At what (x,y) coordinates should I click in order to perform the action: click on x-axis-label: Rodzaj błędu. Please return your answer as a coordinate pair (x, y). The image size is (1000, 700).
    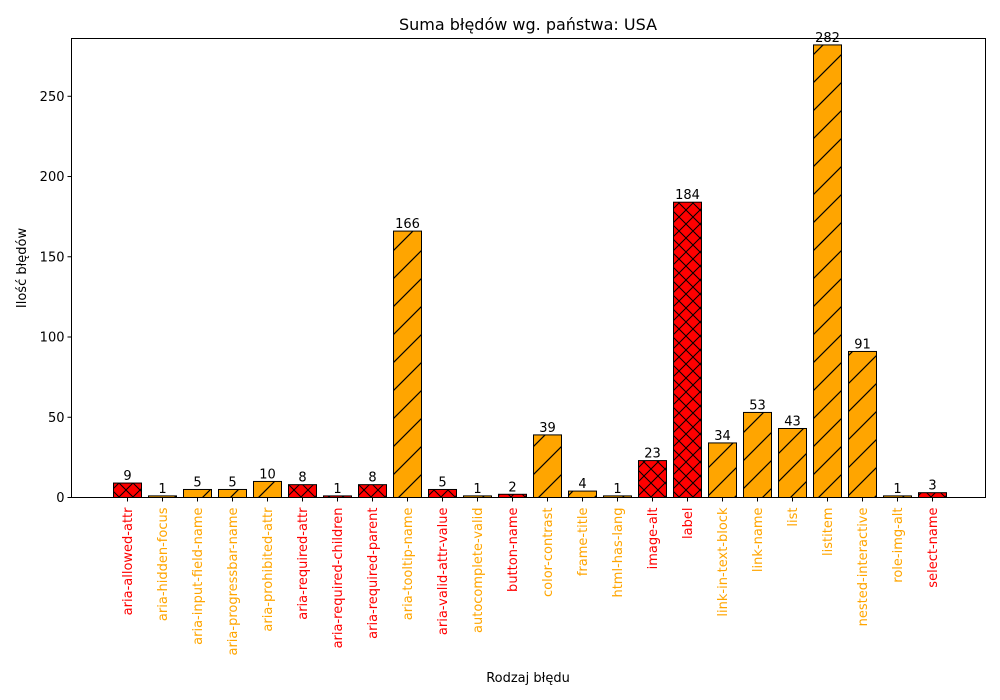
    Looking at the image, I should click on (528, 678).